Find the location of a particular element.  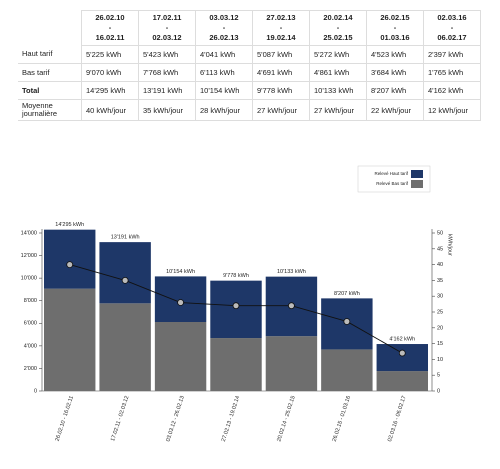

table-cell: 10'154 kWh is located at coordinates (224, 90).